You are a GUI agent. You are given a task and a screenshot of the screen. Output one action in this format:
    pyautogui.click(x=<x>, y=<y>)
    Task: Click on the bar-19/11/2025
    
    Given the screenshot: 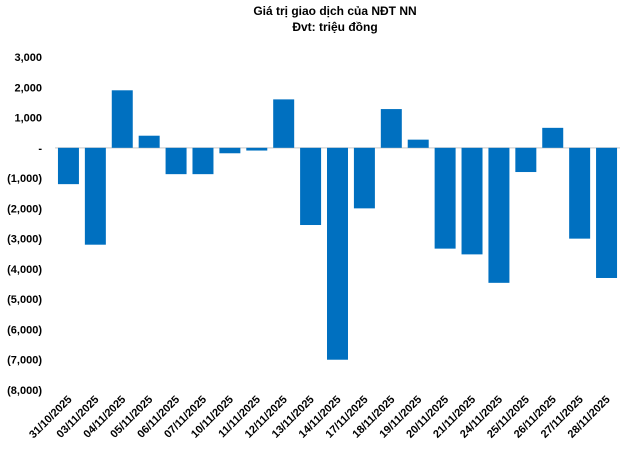 What is the action you would take?
    pyautogui.click(x=418, y=143)
    